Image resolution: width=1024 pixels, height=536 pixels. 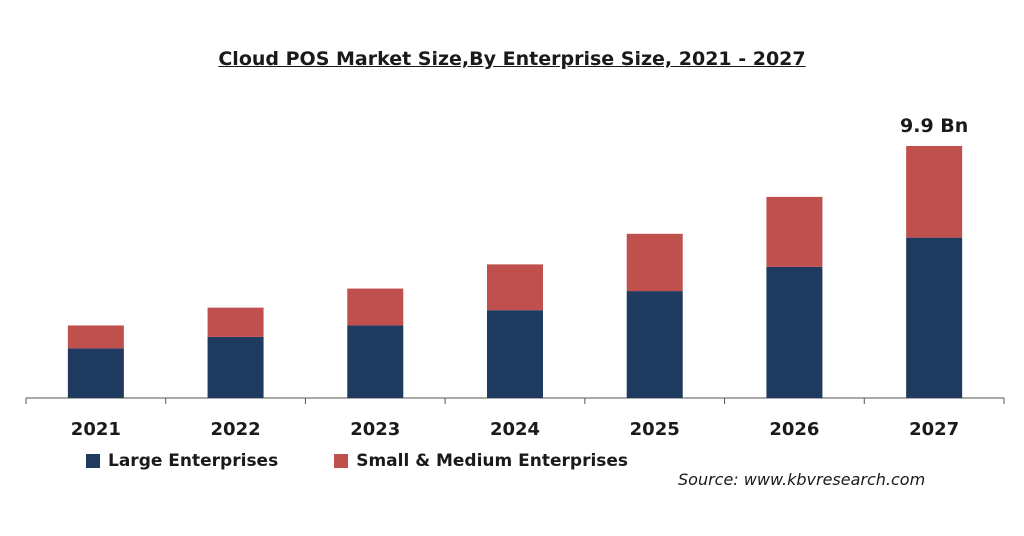 I want to click on data-label-total: 9.9 Bn, so click(x=934, y=126).